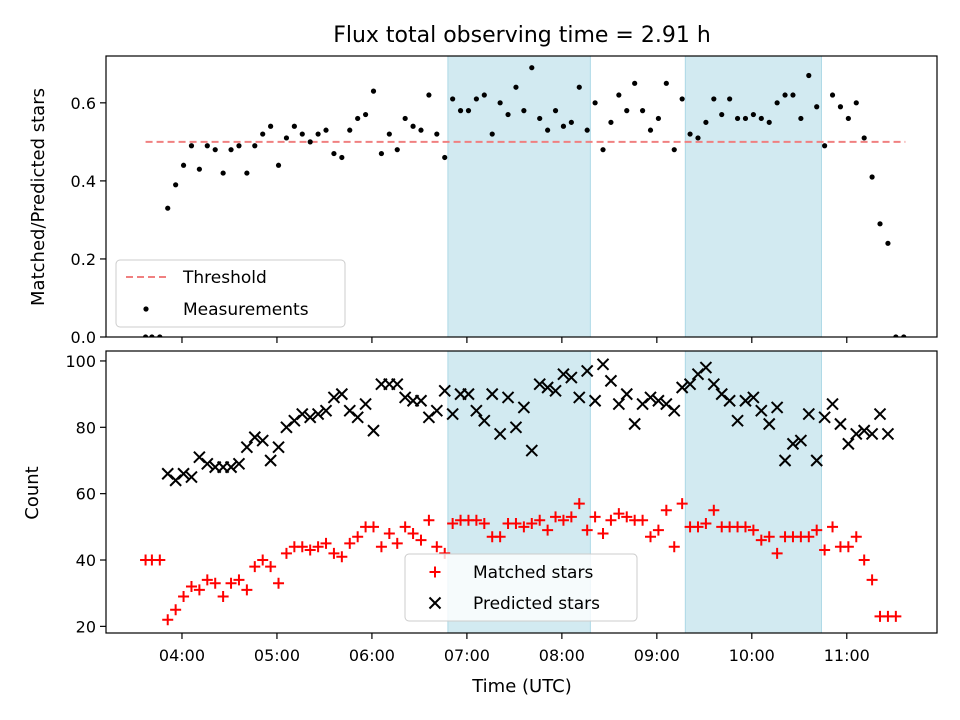  Describe the element at coordinates (521, 587) in the screenshot. I see `bottom-legend: Matched stars Predicted stars` at that location.